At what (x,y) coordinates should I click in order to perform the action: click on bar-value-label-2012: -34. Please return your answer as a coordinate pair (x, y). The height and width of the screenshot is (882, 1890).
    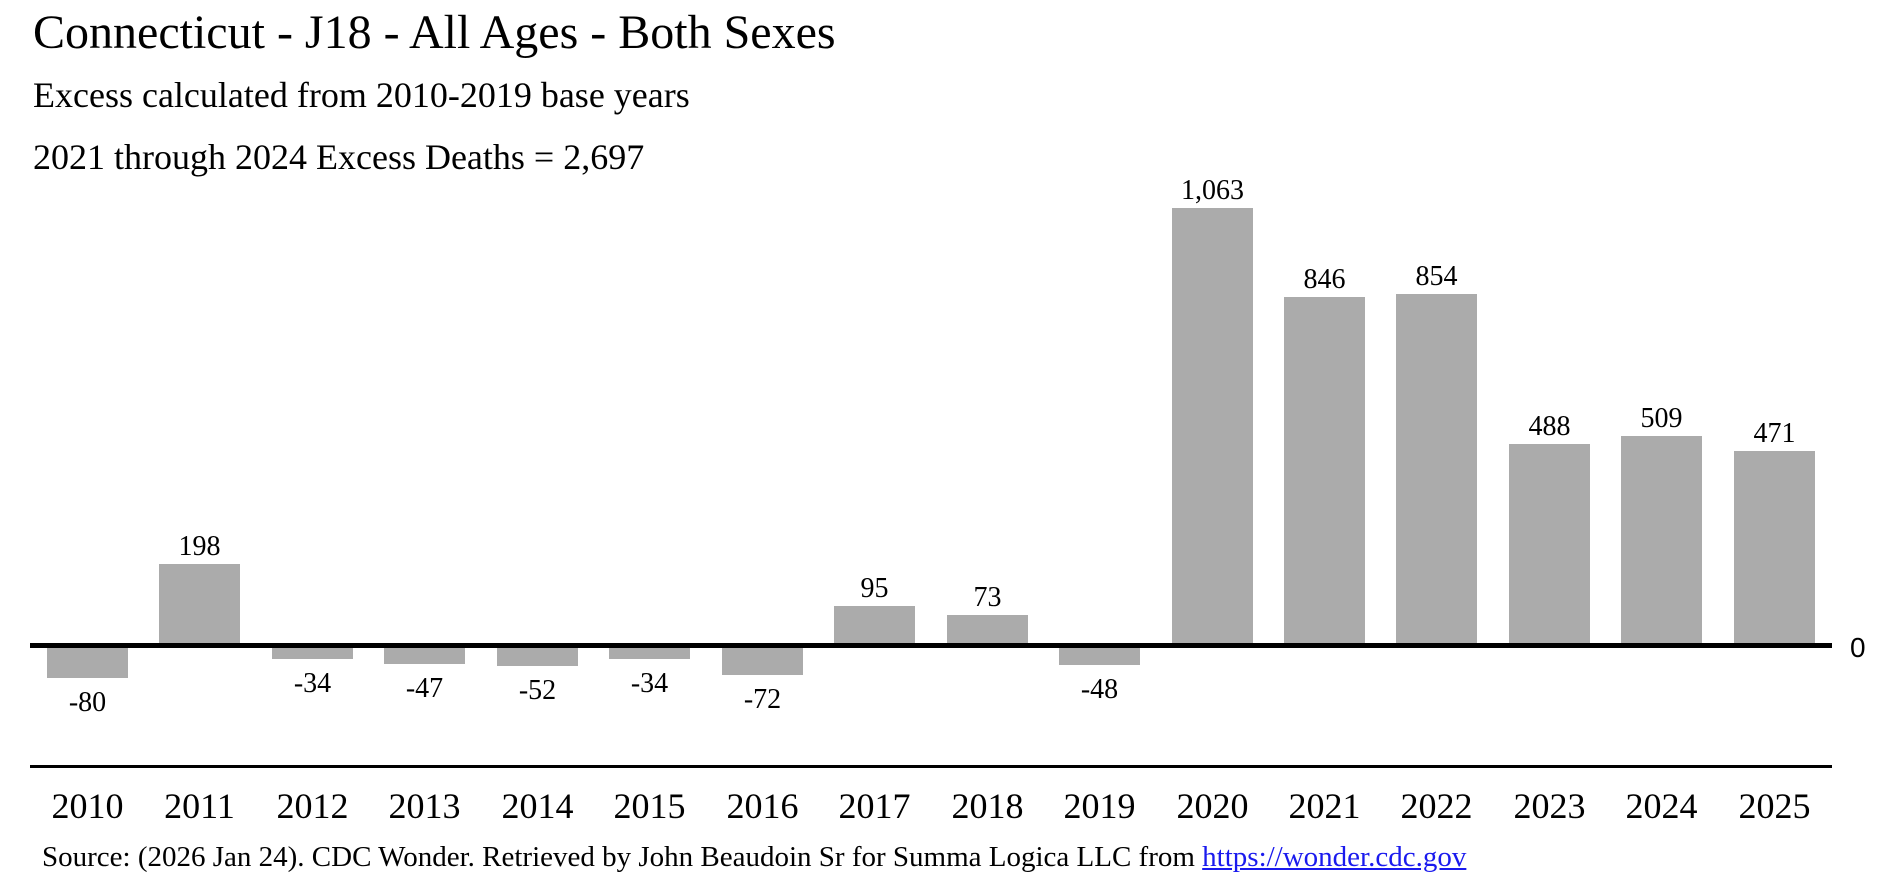
    Looking at the image, I should click on (312, 683).